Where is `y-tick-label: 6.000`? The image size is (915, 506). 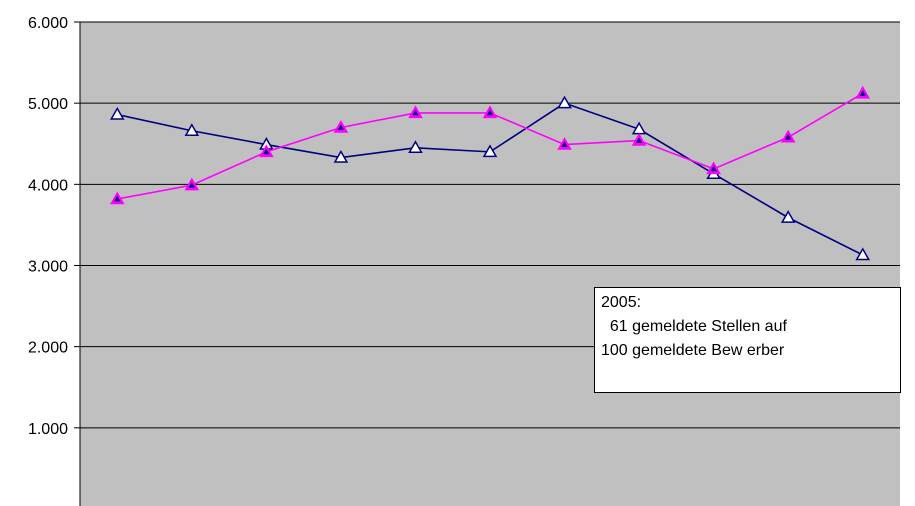
y-tick-label: 6.000 is located at coordinates (48, 23).